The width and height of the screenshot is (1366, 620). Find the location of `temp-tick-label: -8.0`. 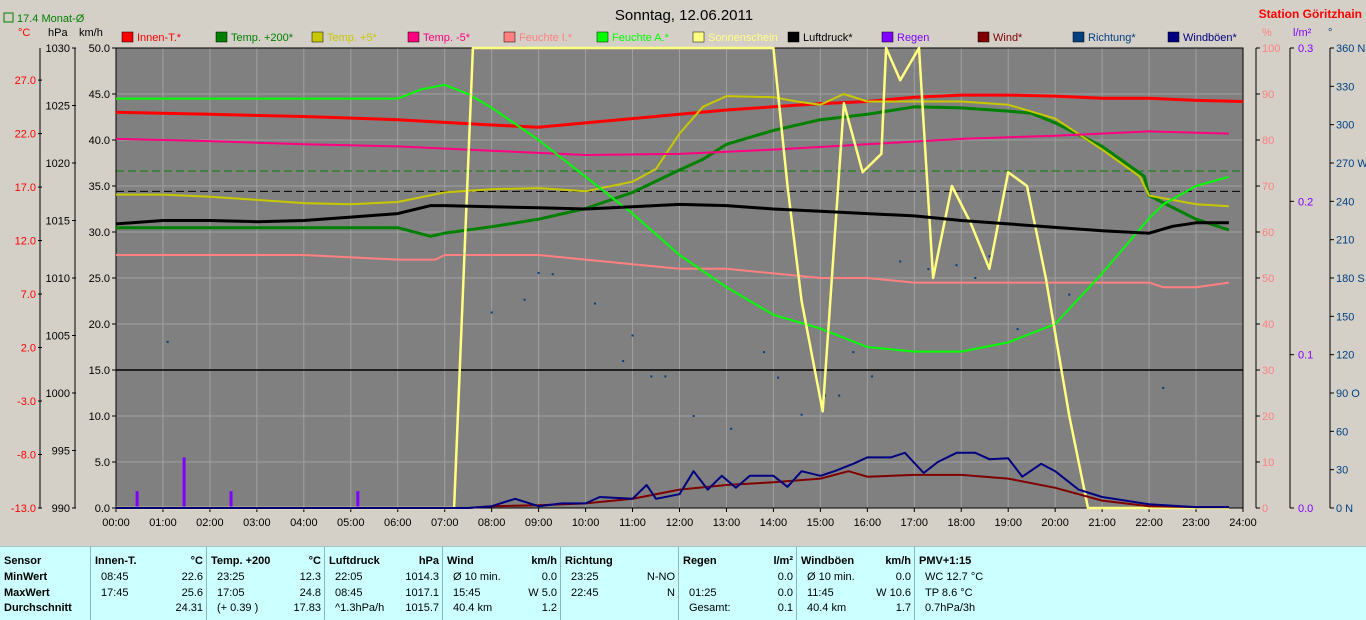

temp-tick-label: -8.0 is located at coordinates (26, 456).